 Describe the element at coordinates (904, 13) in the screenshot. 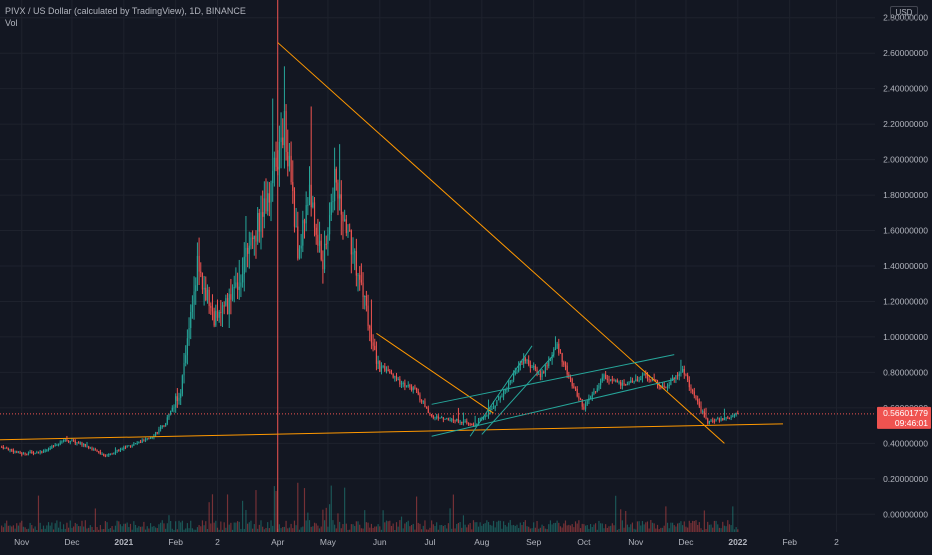

I see `currency-badge: USD` at that location.